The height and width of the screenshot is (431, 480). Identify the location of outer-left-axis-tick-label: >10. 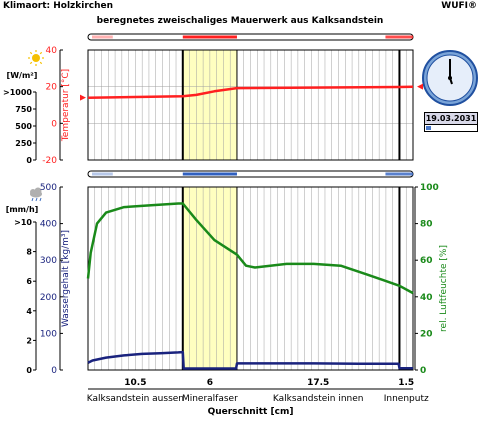
(23, 222).